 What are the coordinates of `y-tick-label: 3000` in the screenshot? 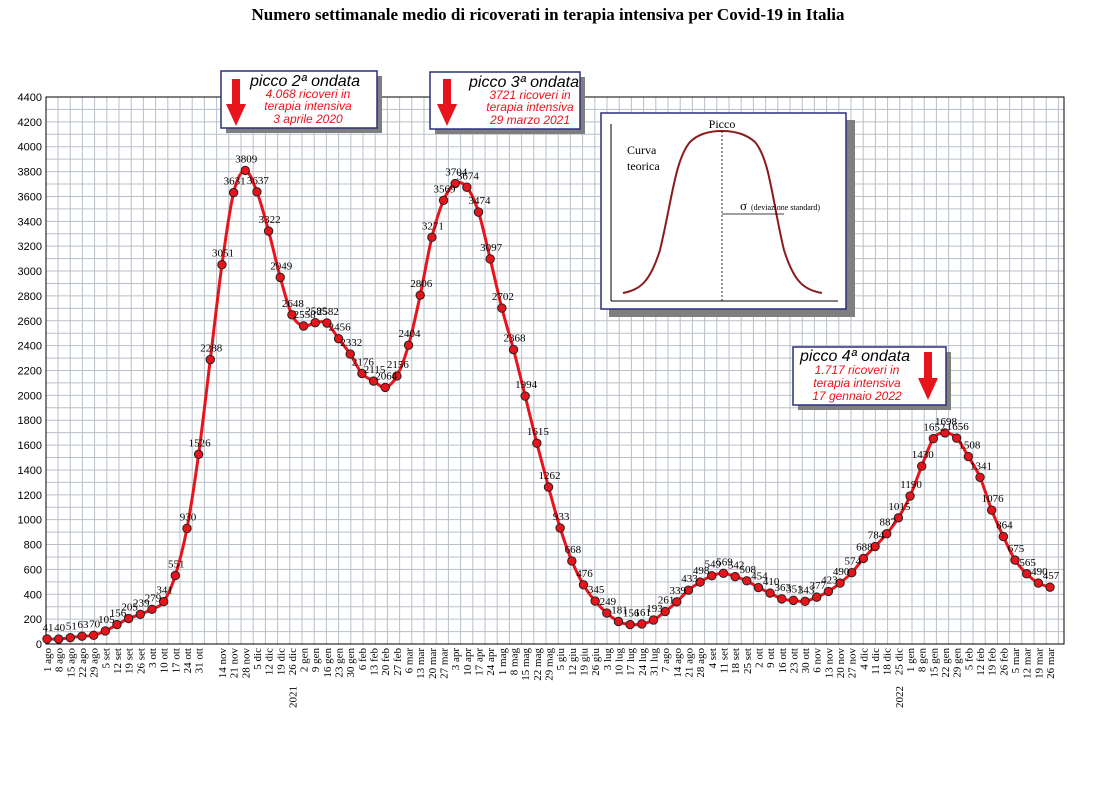 It's located at (30, 272).